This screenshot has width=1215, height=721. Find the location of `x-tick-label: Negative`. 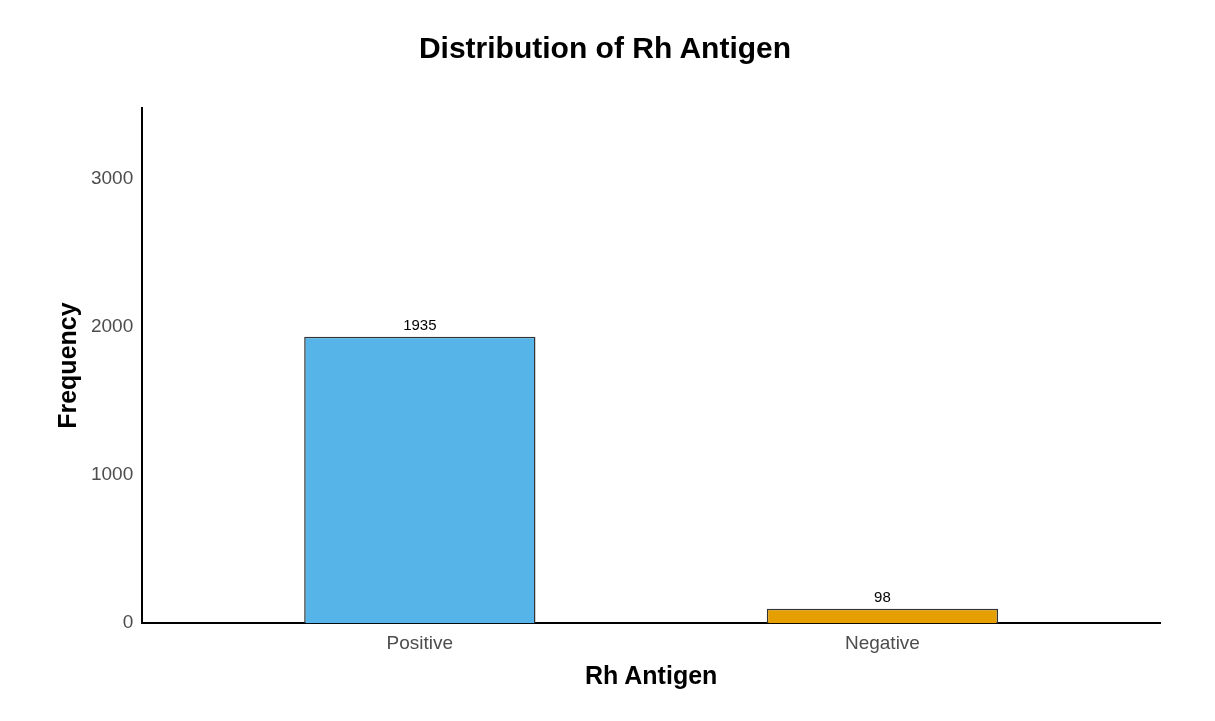

x-tick-label: Negative is located at coordinates (882, 642).